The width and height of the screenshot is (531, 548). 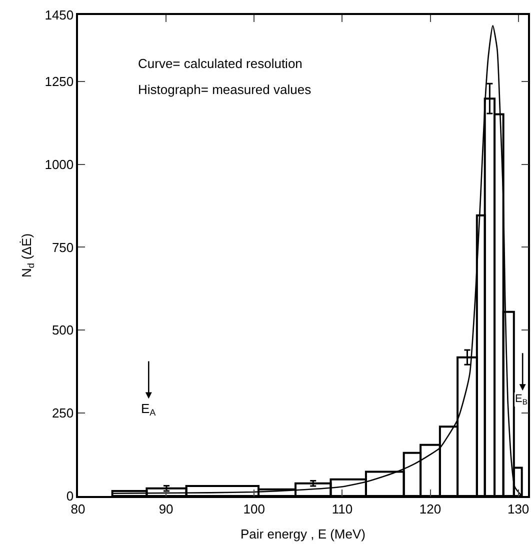 I want to click on annotation: Histograph= measured values, so click(x=225, y=89).